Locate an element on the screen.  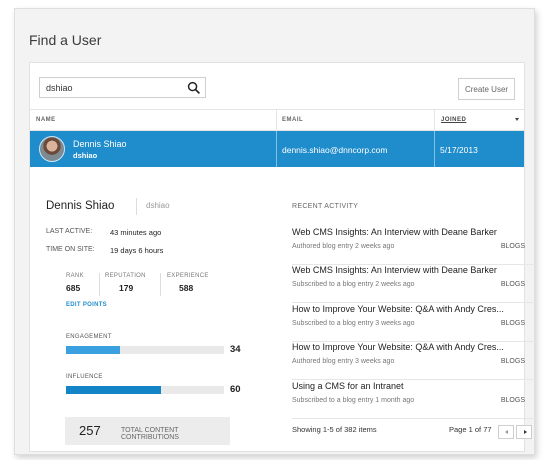
row-email: dennis.shiao@dnncorp.com is located at coordinates (335, 150).